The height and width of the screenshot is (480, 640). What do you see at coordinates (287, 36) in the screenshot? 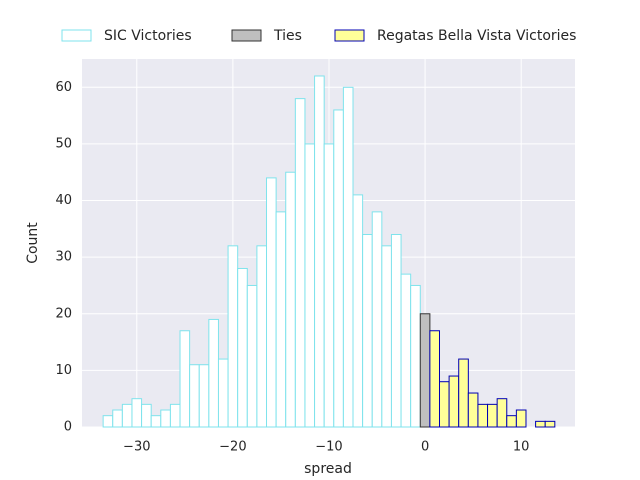
I see `legend-label: Ties` at bounding box center [287, 36].